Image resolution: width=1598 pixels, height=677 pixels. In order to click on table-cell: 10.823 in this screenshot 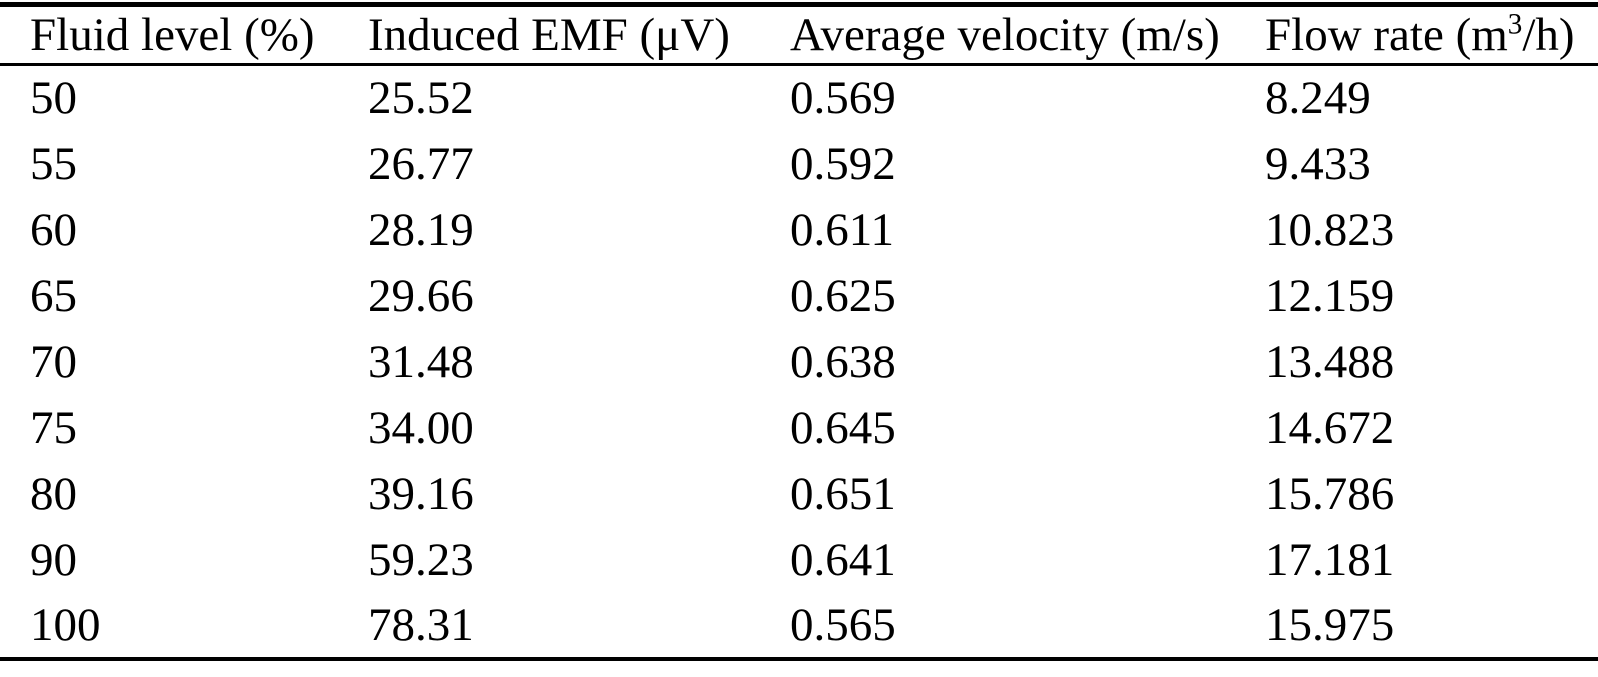, I will do `click(1330, 229)`.